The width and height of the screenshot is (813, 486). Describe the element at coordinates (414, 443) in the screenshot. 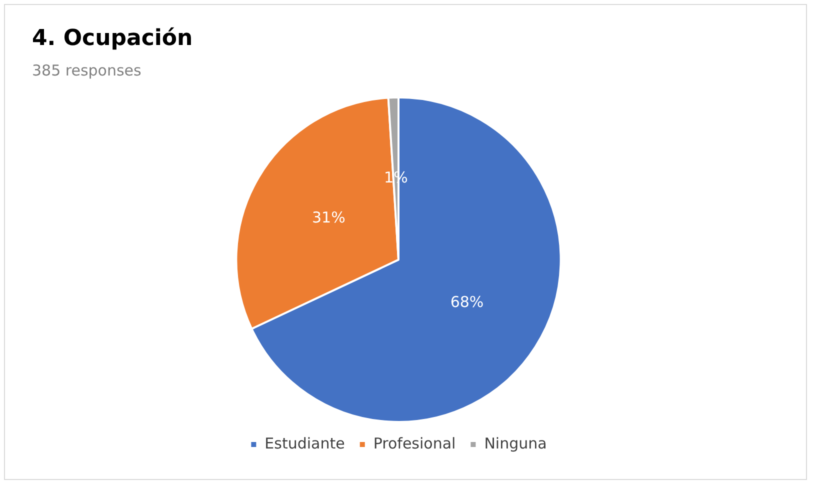

I see `legend-label: Profesional` at that location.